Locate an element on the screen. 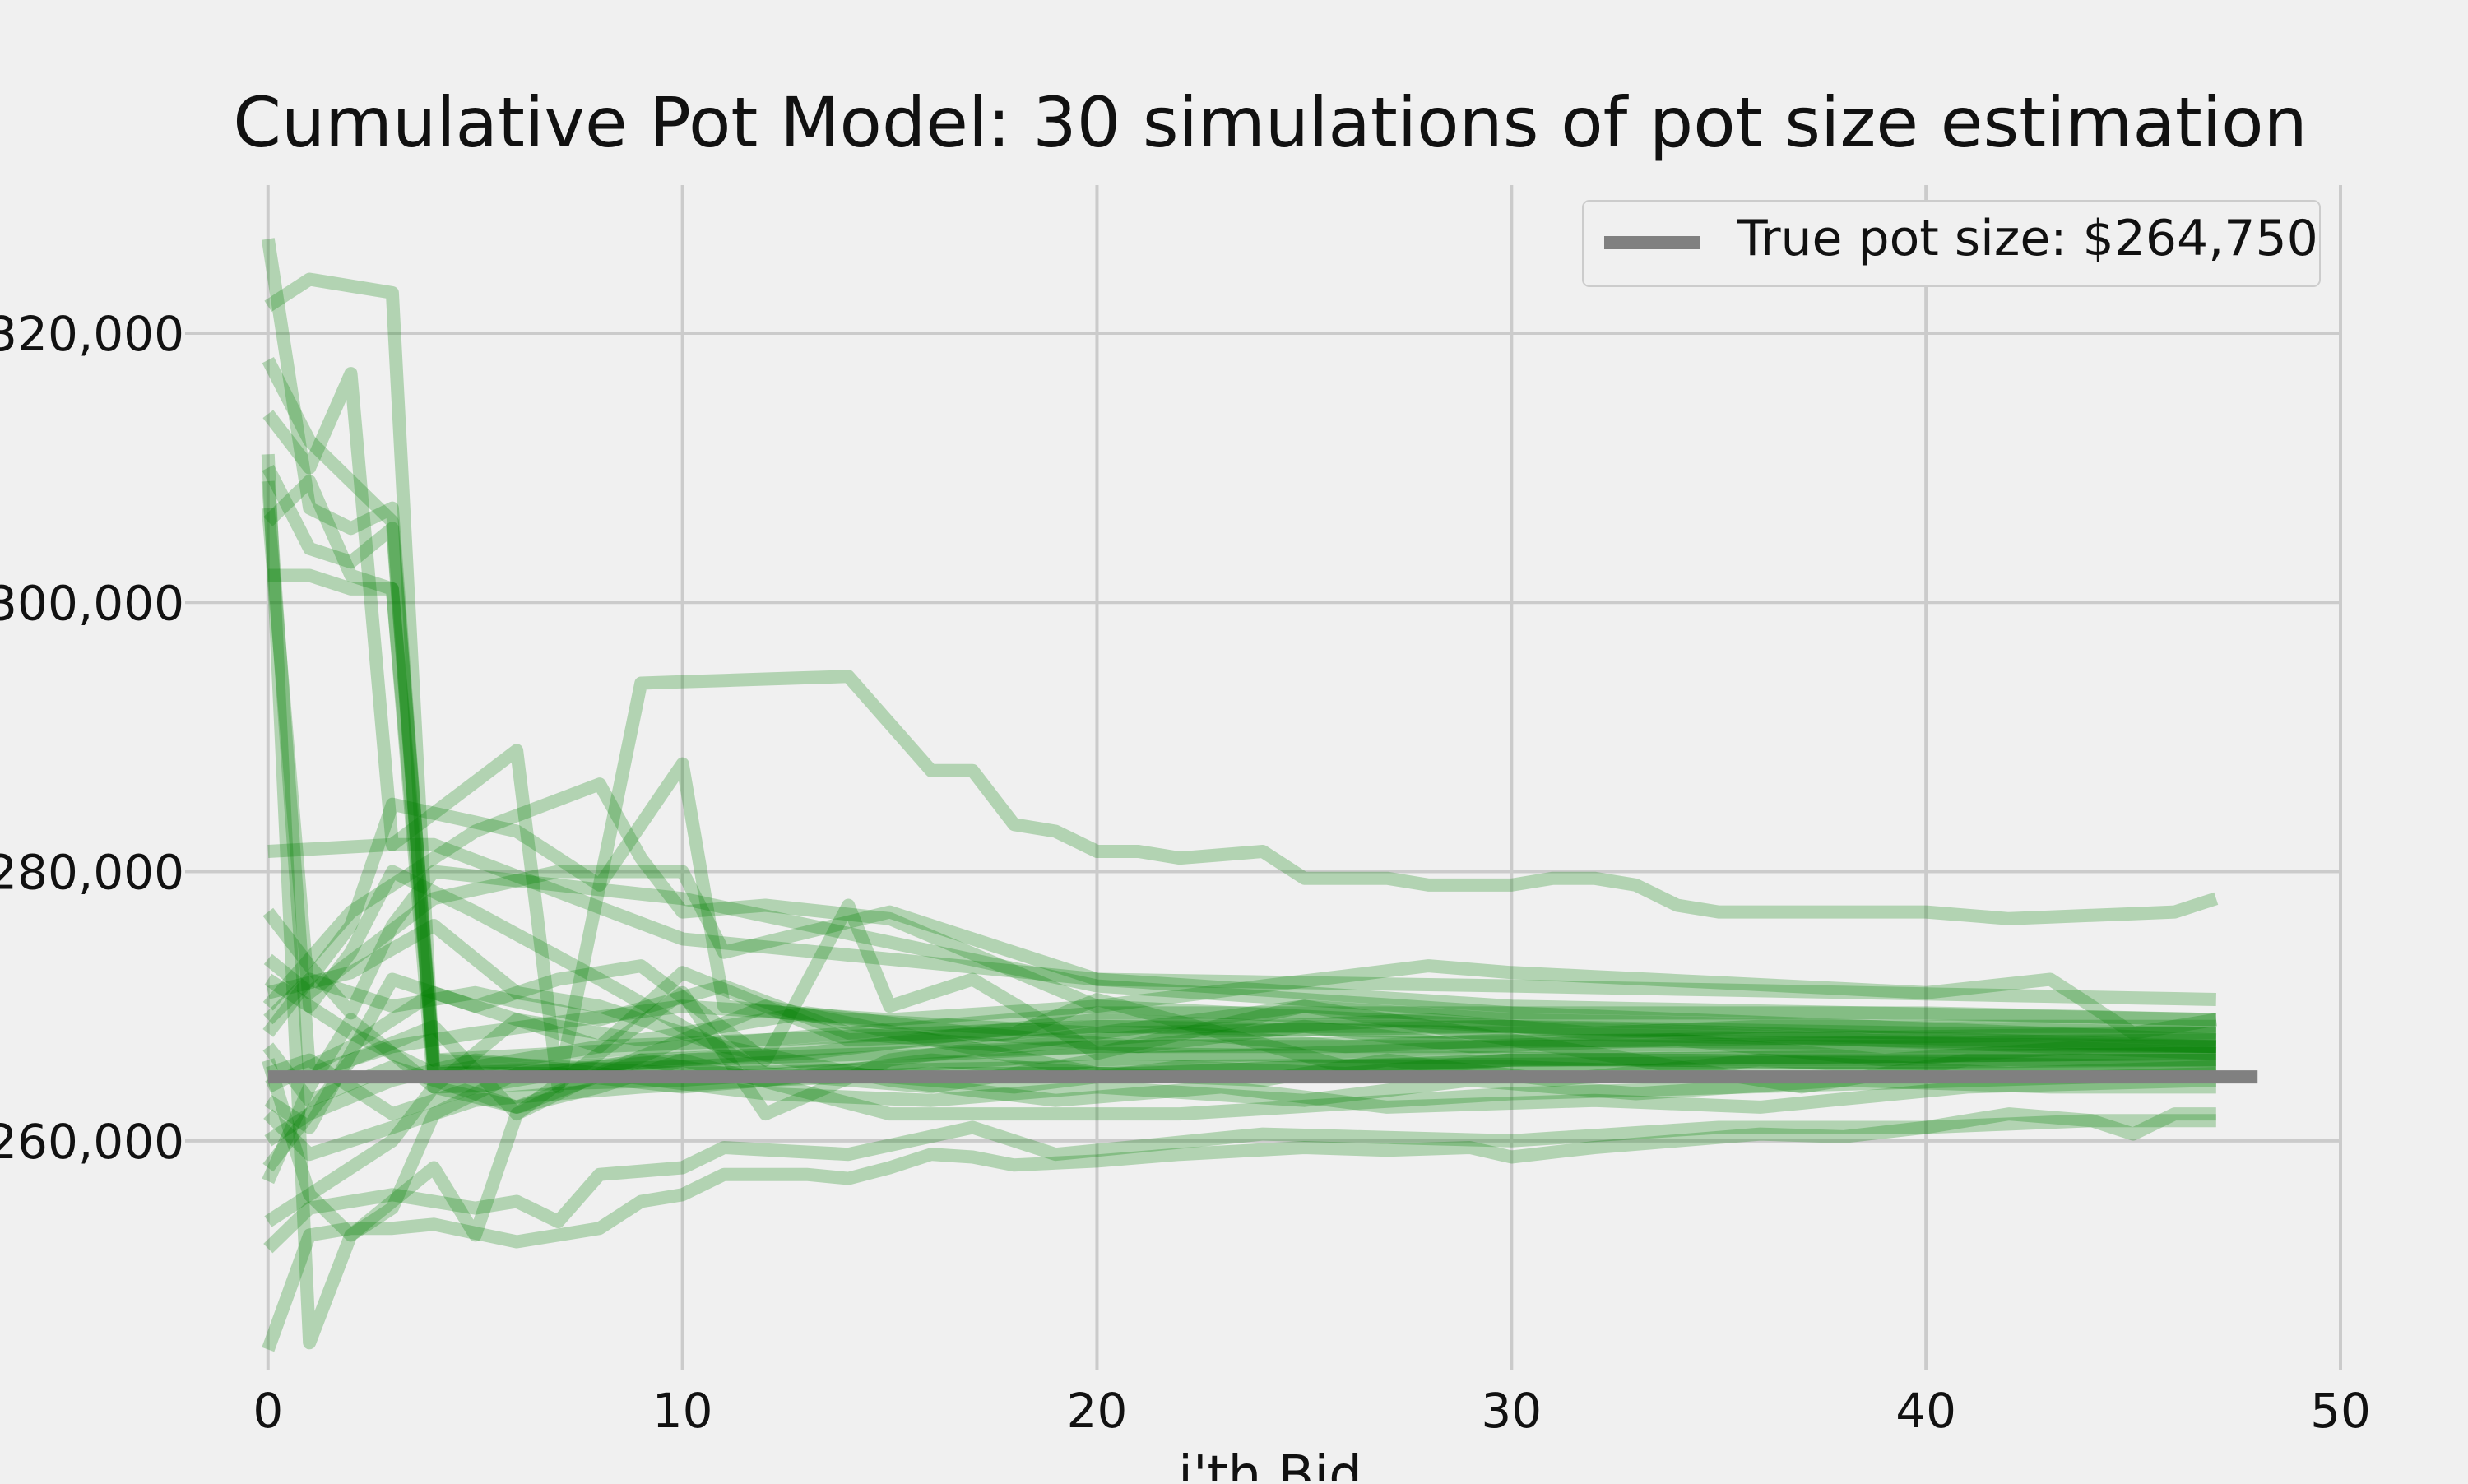 This screenshot has width=2468, height=1484. y-tick-label: 280,000 is located at coordinates (92, 873).